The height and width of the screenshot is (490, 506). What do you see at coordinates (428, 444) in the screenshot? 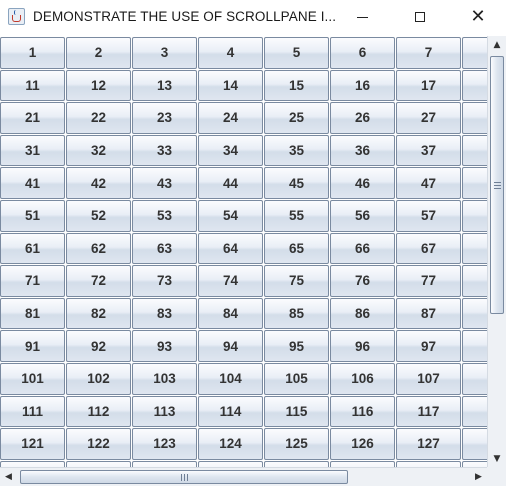
I see `grid-button: 127` at bounding box center [428, 444].